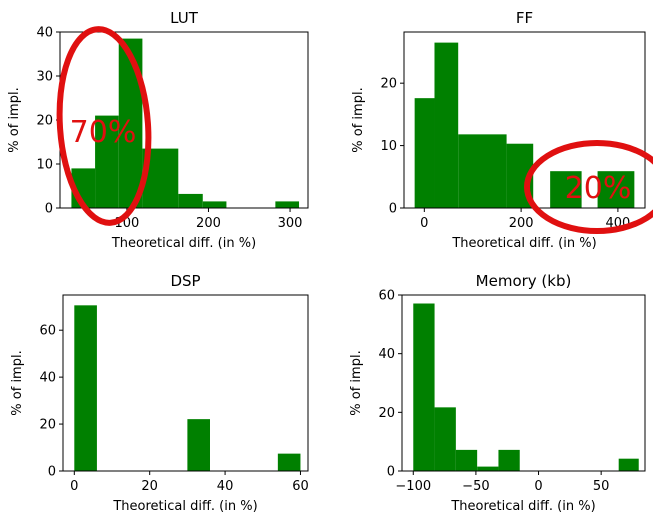 Image resolution: width=653 pixels, height=528 pixels. What do you see at coordinates (290, 223) in the screenshot?
I see `x-tick-label: 300` at bounding box center [290, 223].